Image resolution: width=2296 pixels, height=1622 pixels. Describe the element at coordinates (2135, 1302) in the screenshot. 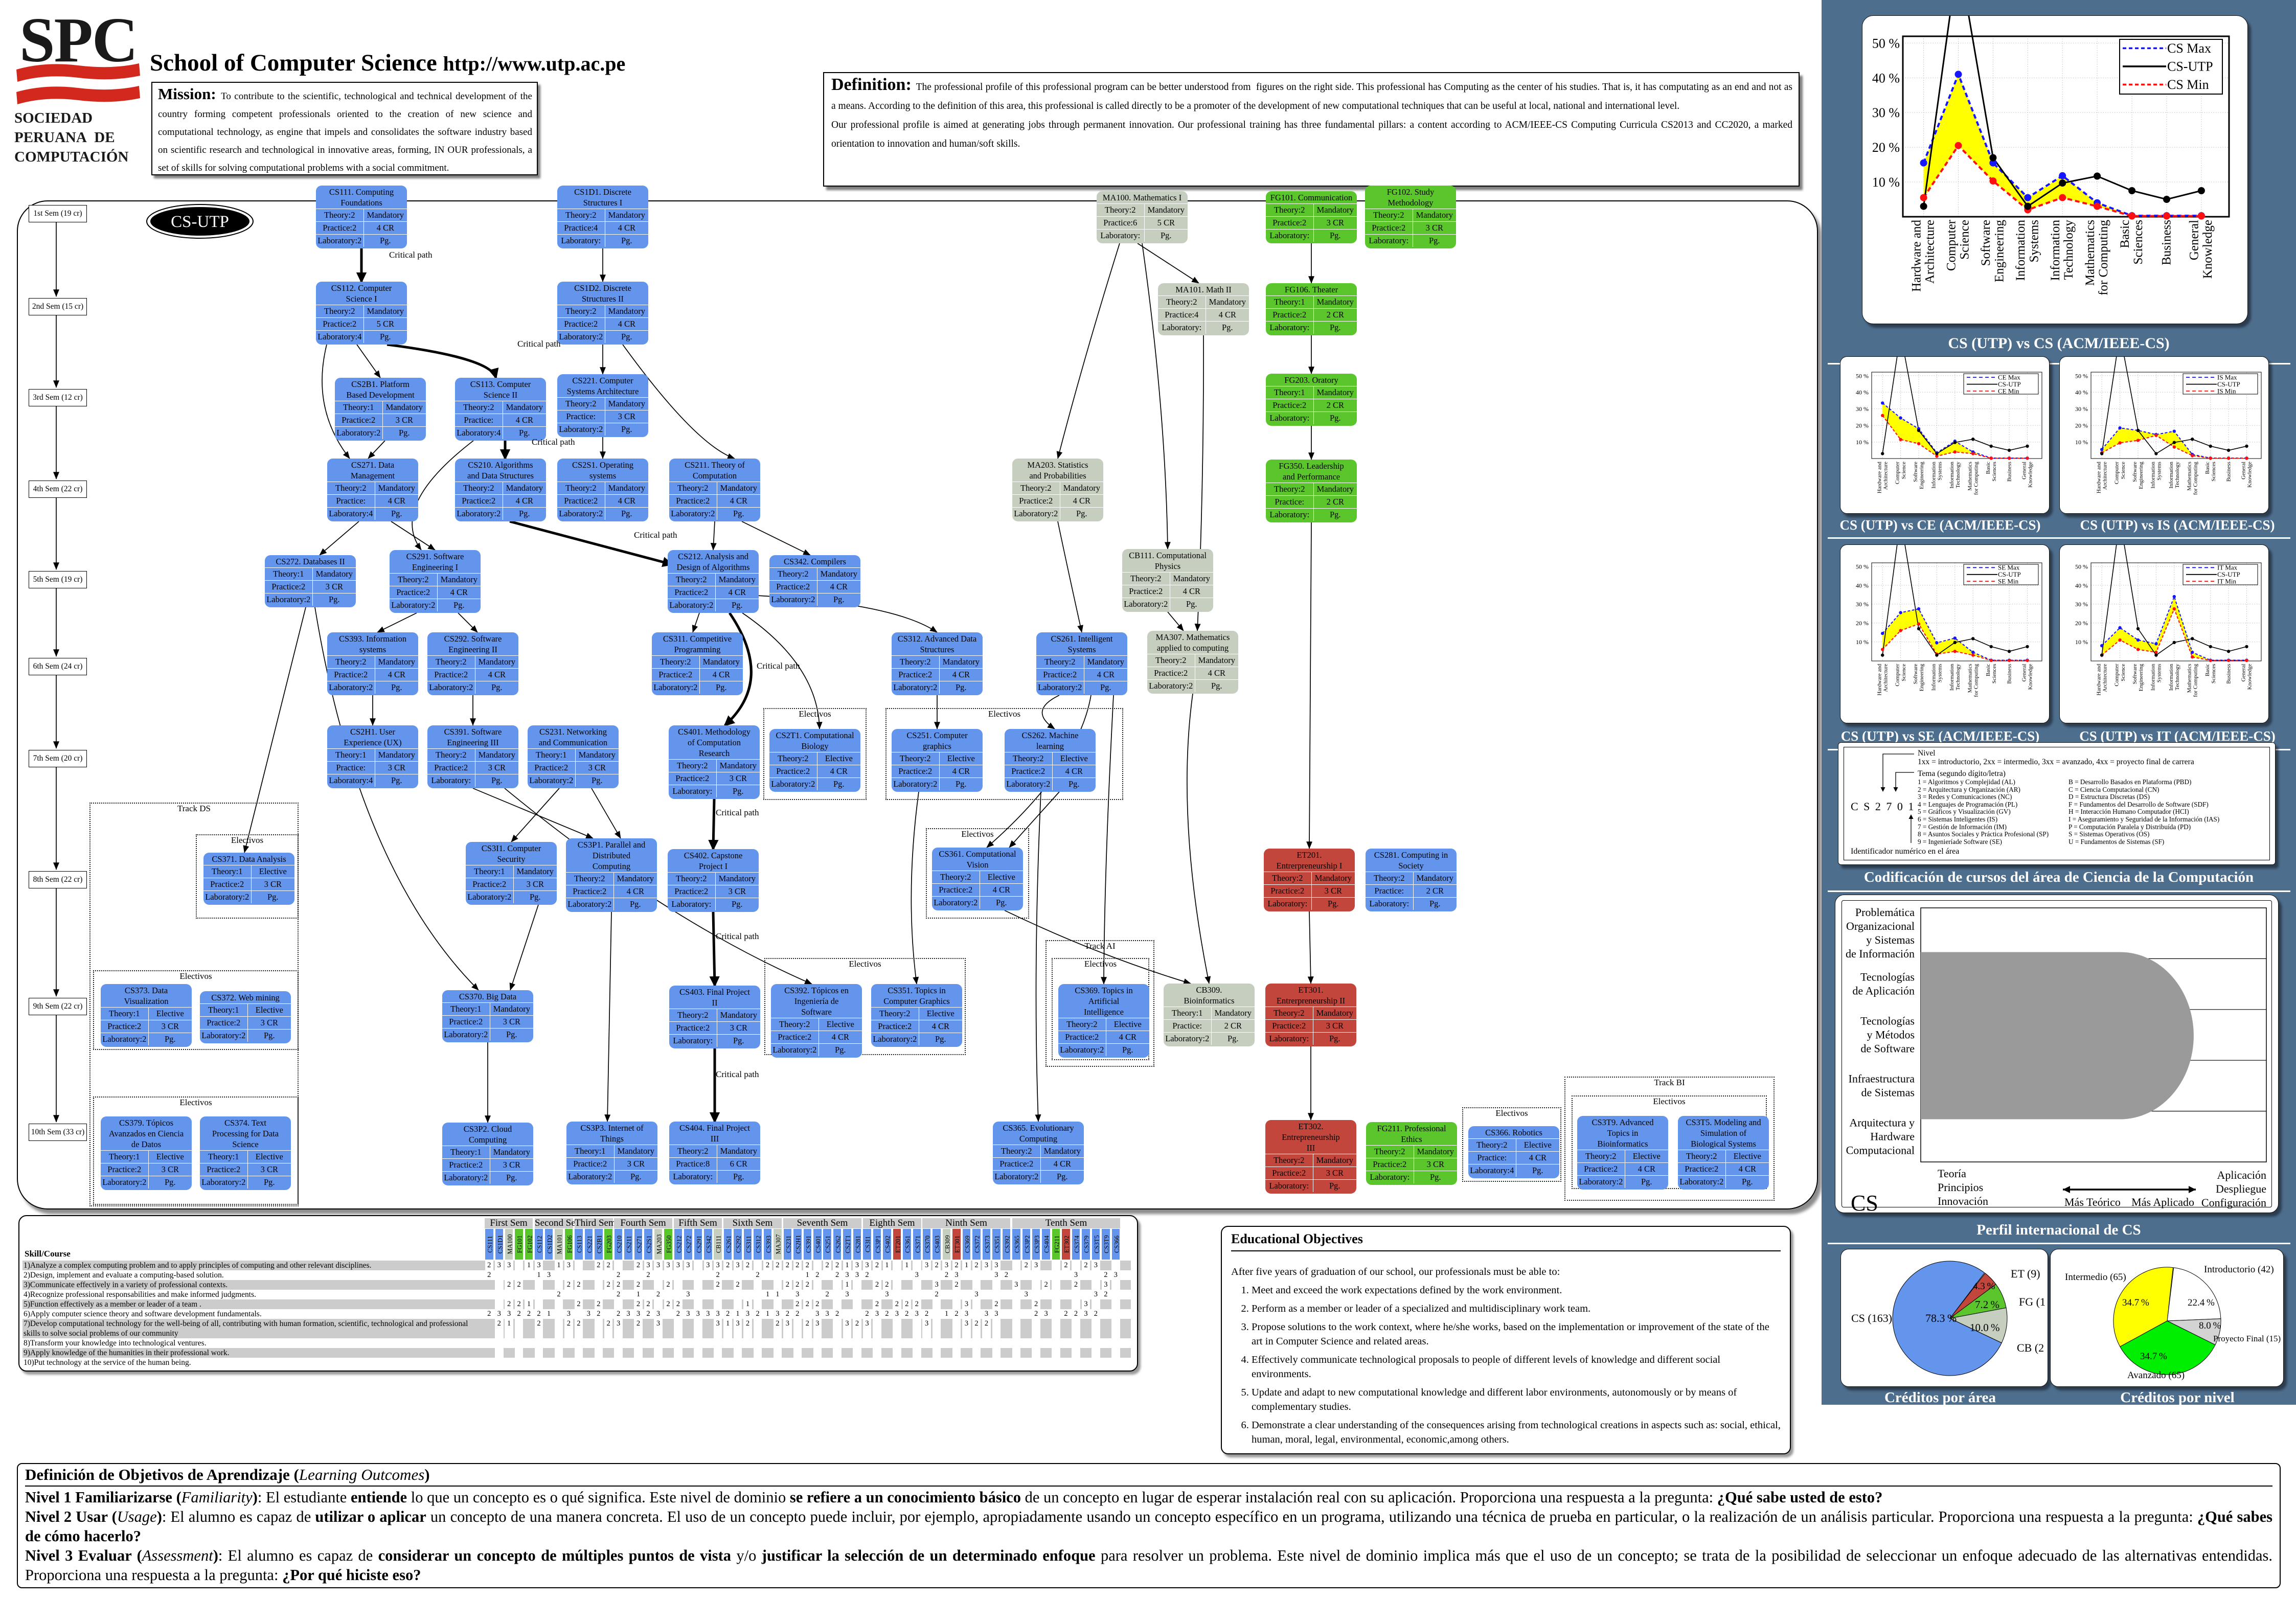

I see `svg-text: 34.7 %` at that location.